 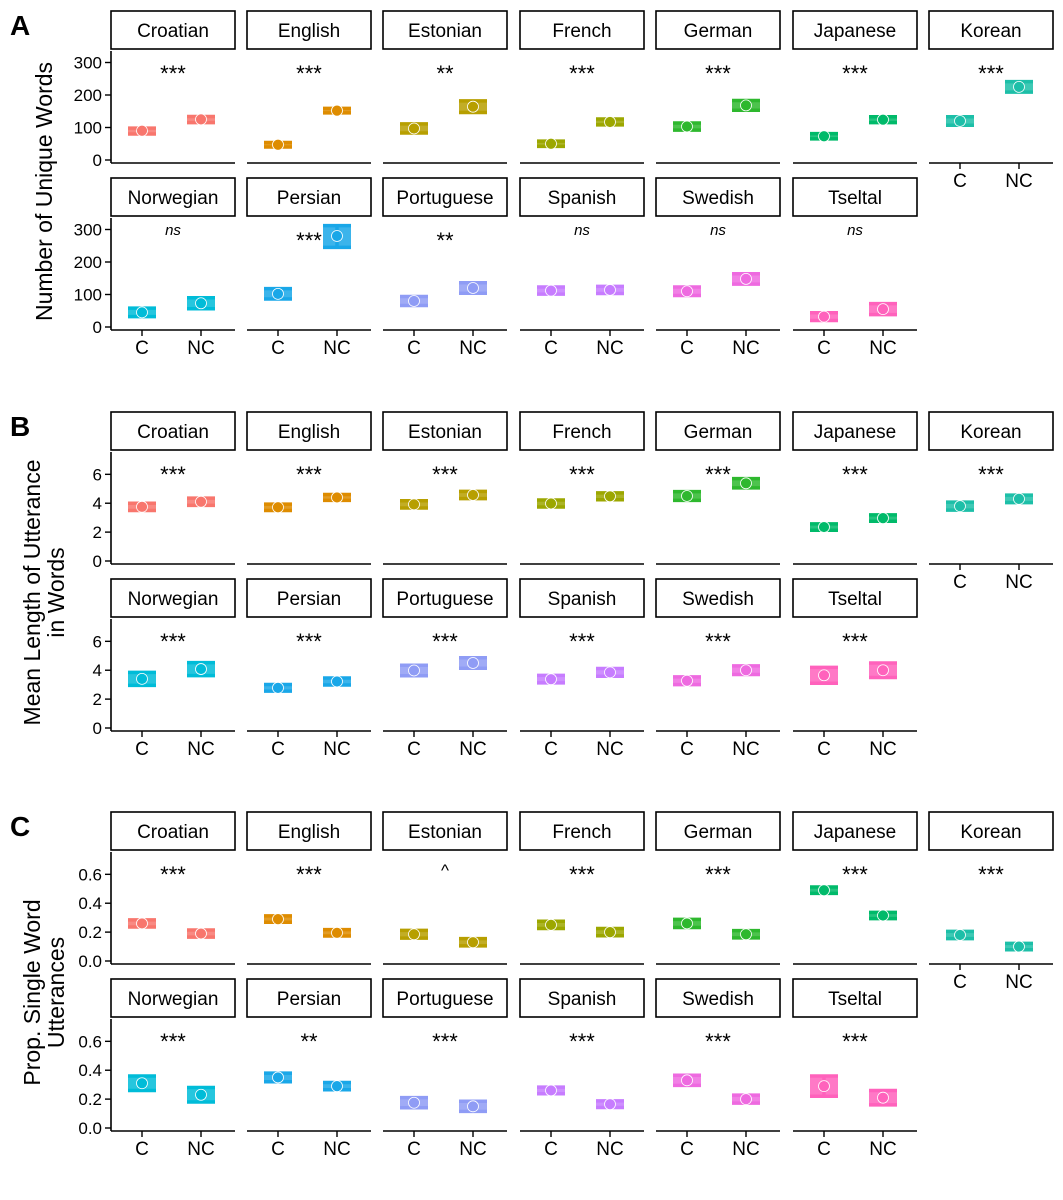 I want to click on y-tick-label: 0, so click(x=97, y=728).